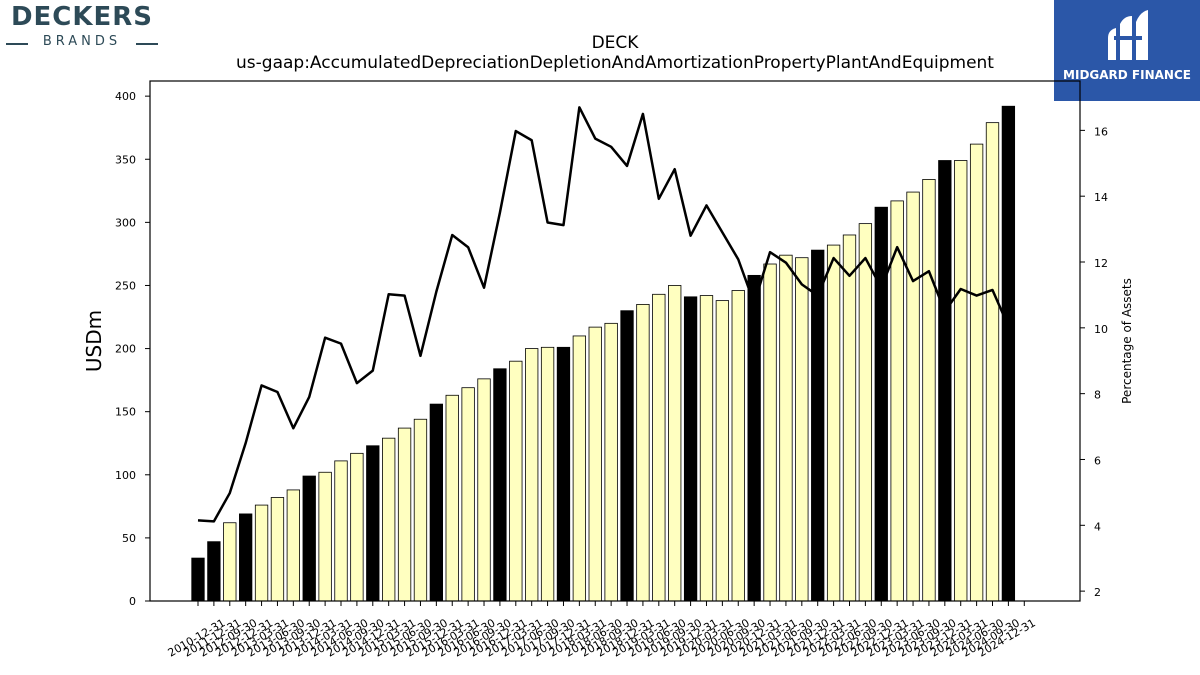  Describe the element at coordinates (1101, 197) in the screenshot. I see `y2-tick-label: 14` at that location.